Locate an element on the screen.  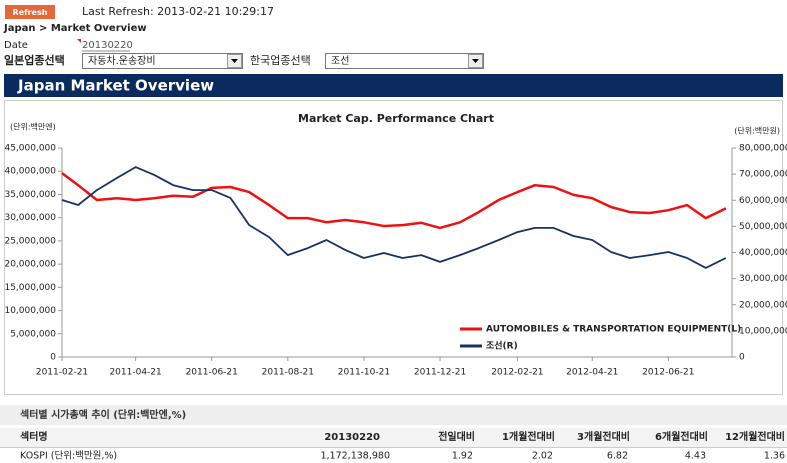
korea-sector-select is located at coordinates (404, 61).